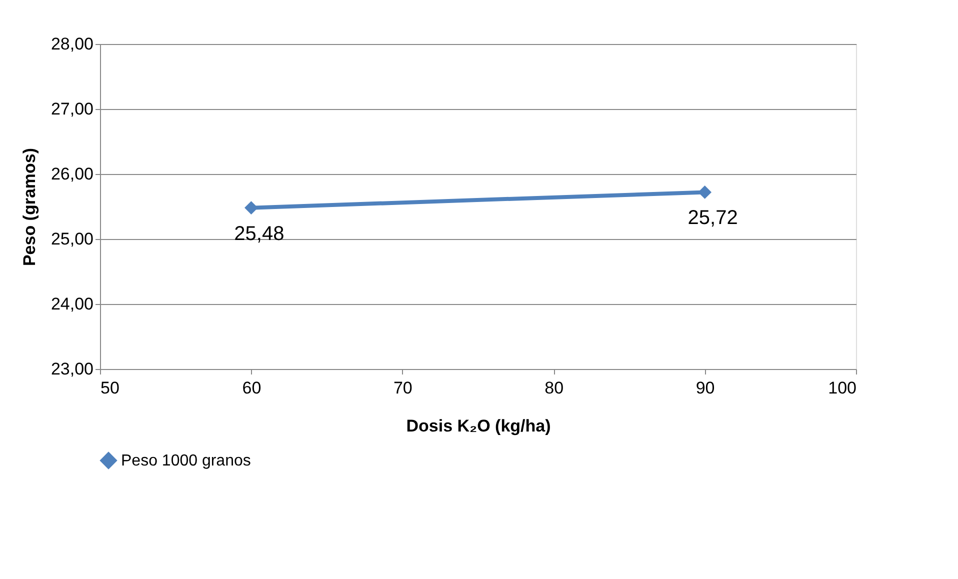 The width and height of the screenshot is (958, 579). What do you see at coordinates (29, 207) in the screenshot?
I see `y-axis-title: Peso (gramos)` at bounding box center [29, 207].